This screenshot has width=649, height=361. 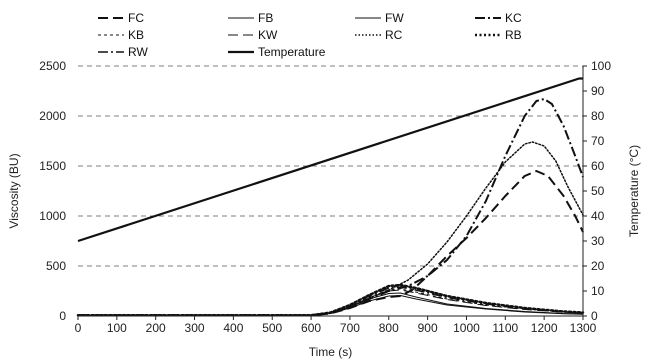 What do you see at coordinates (331, 352) in the screenshot?
I see `x-axis-title: Time (s)` at bounding box center [331, 352].